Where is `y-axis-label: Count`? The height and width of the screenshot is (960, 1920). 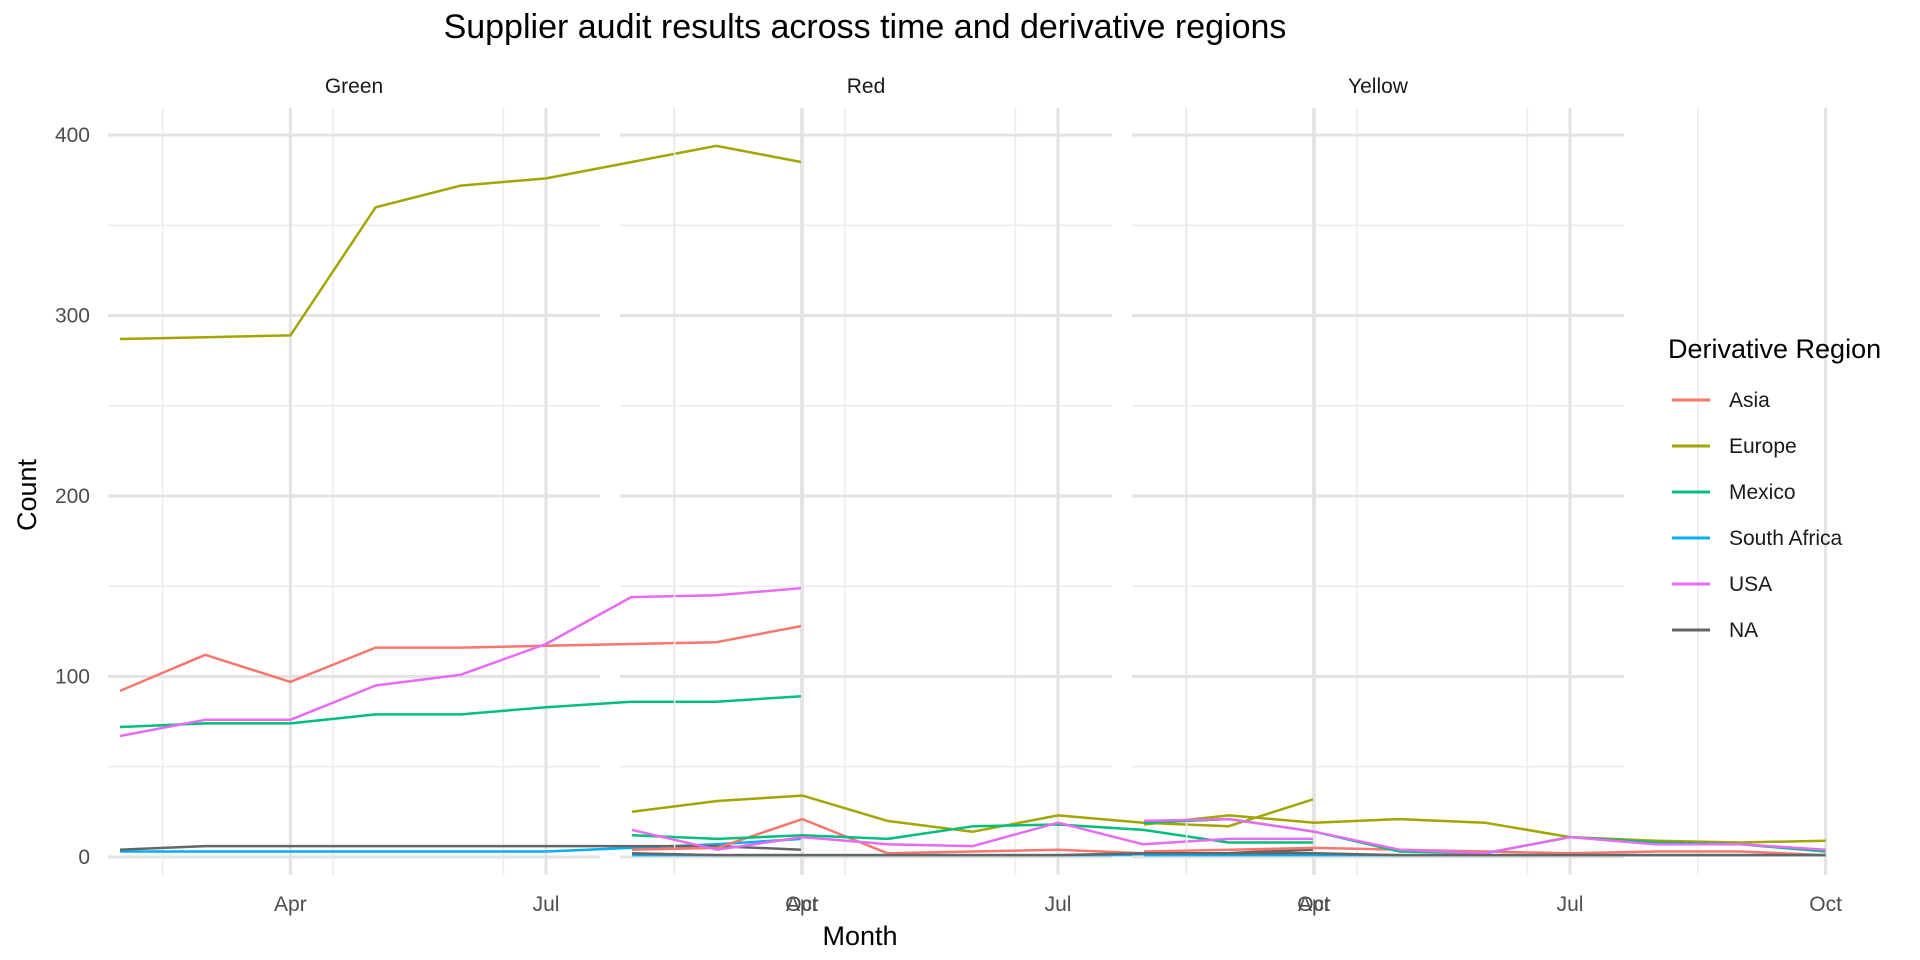 y-axis-label: Count is located at coordinates (27, 494).